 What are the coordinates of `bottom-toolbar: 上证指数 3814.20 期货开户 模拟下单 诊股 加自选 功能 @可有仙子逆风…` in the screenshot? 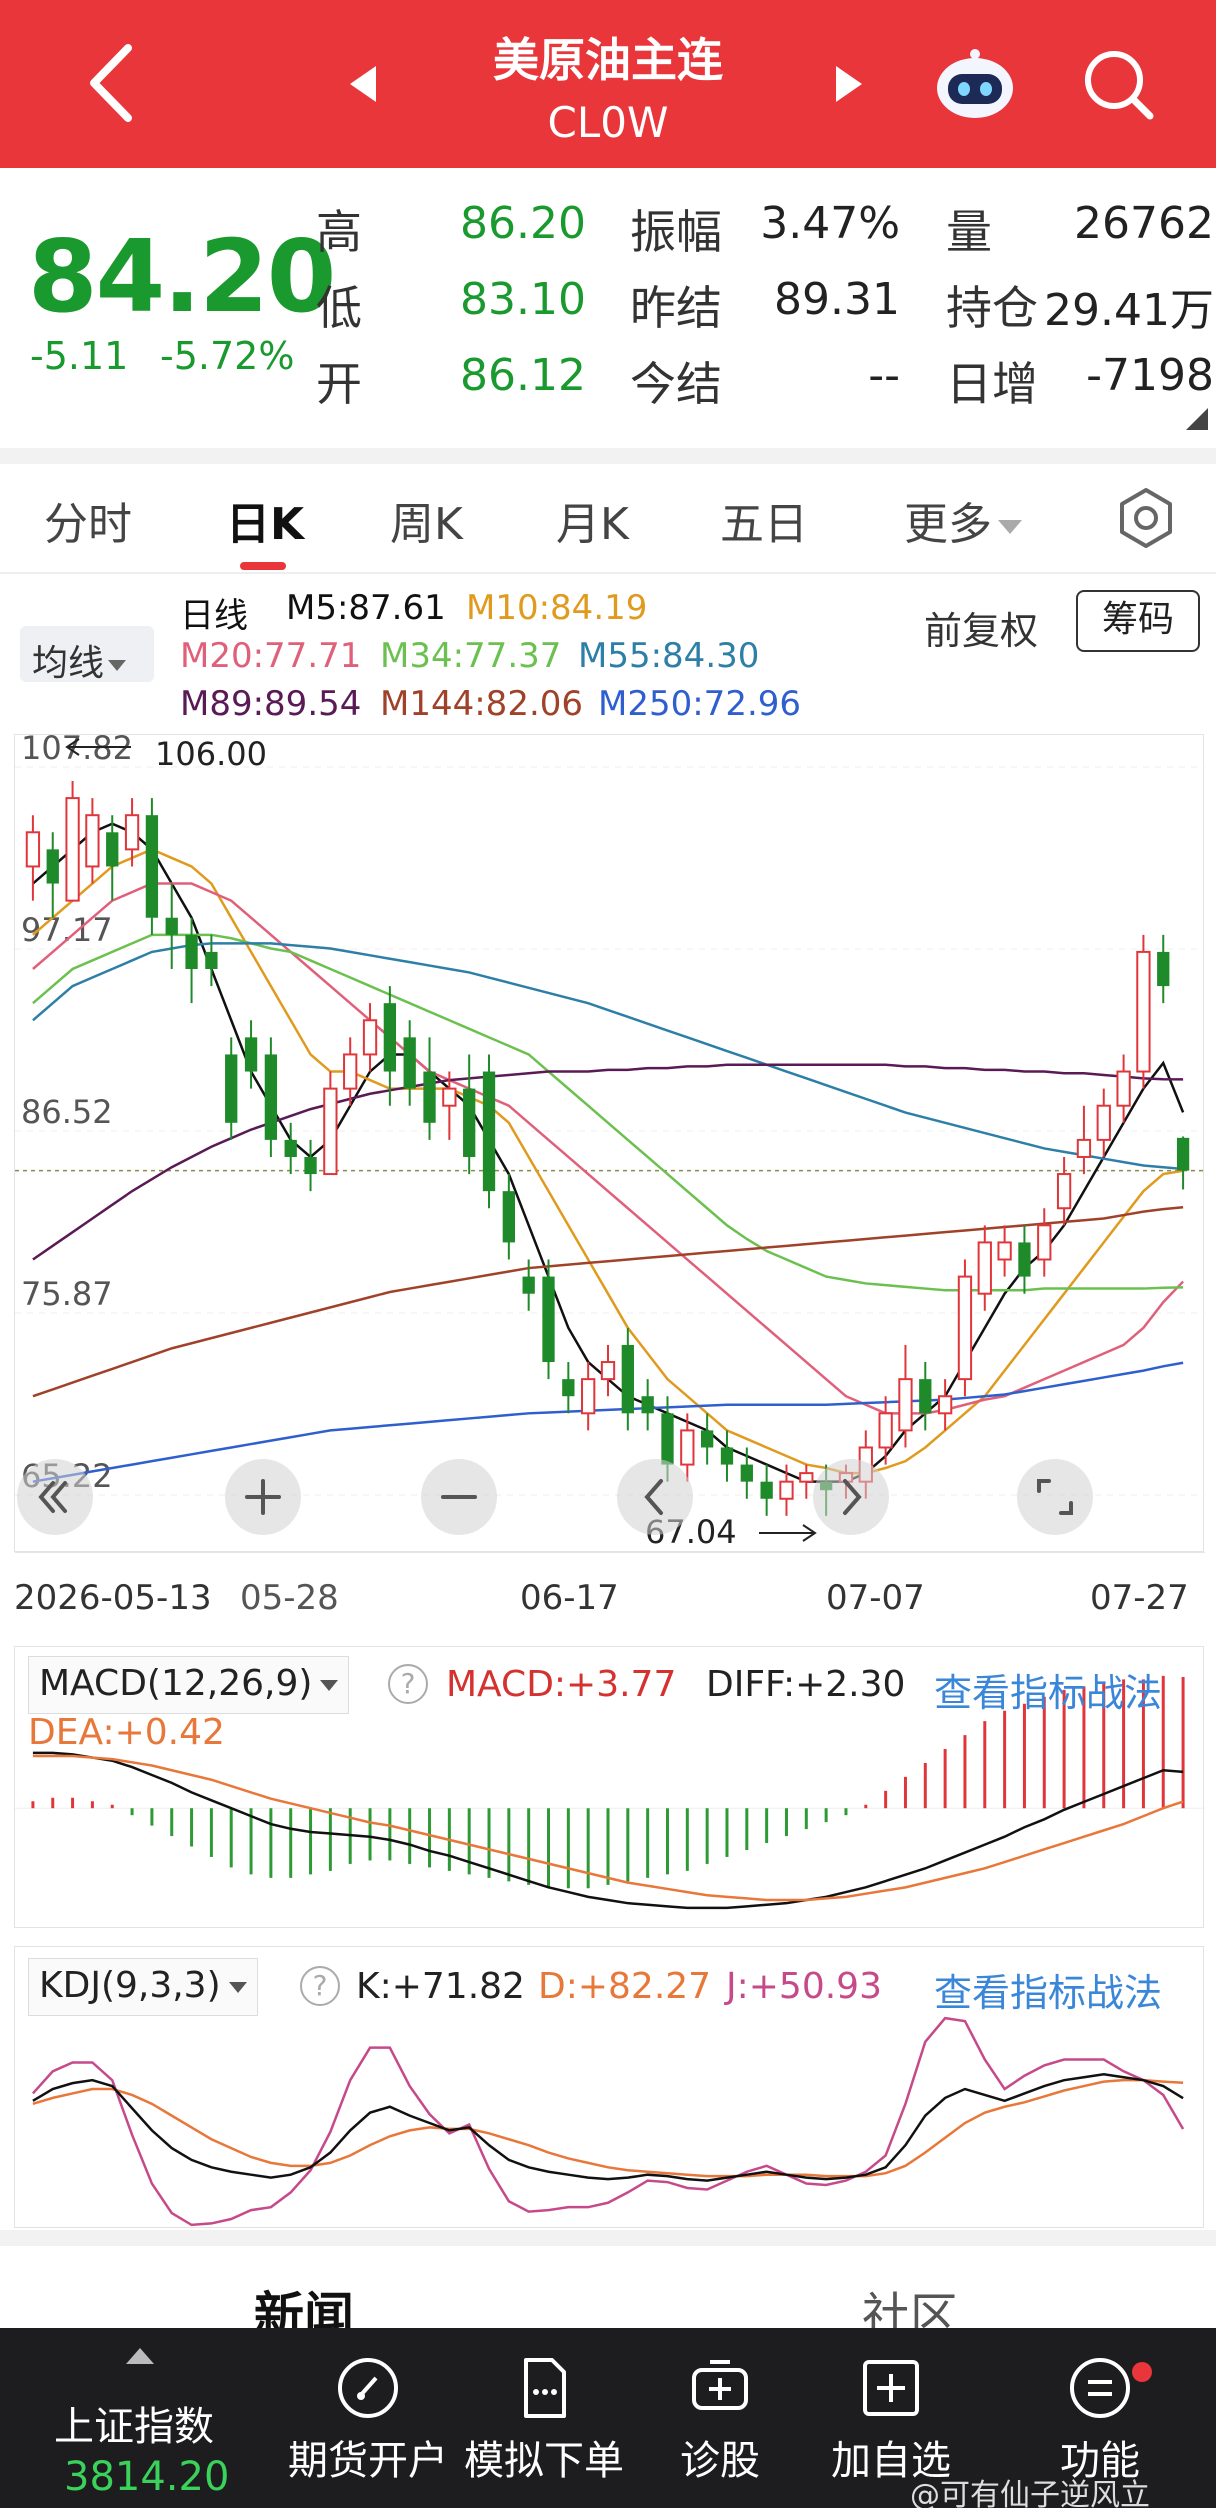 It's located at (608, 2418).